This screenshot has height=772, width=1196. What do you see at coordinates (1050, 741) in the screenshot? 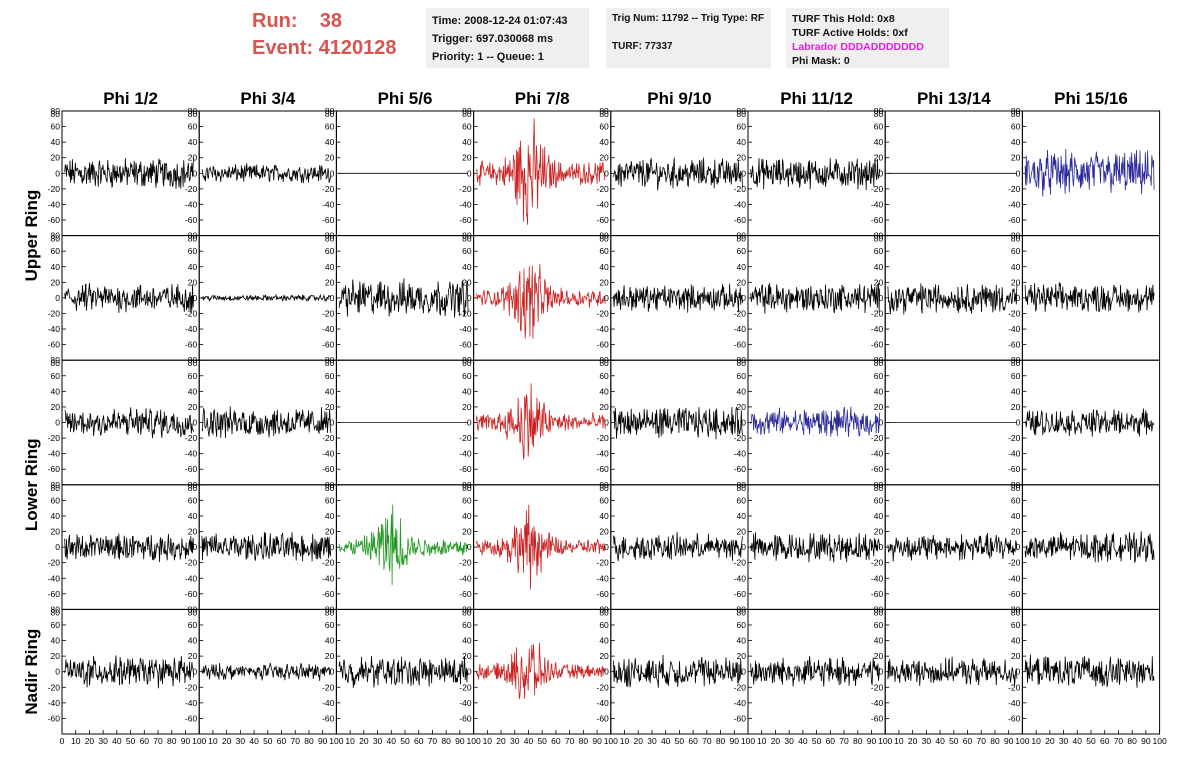
I see `x-tick-label: 20` at bounding box center [1050, 741].